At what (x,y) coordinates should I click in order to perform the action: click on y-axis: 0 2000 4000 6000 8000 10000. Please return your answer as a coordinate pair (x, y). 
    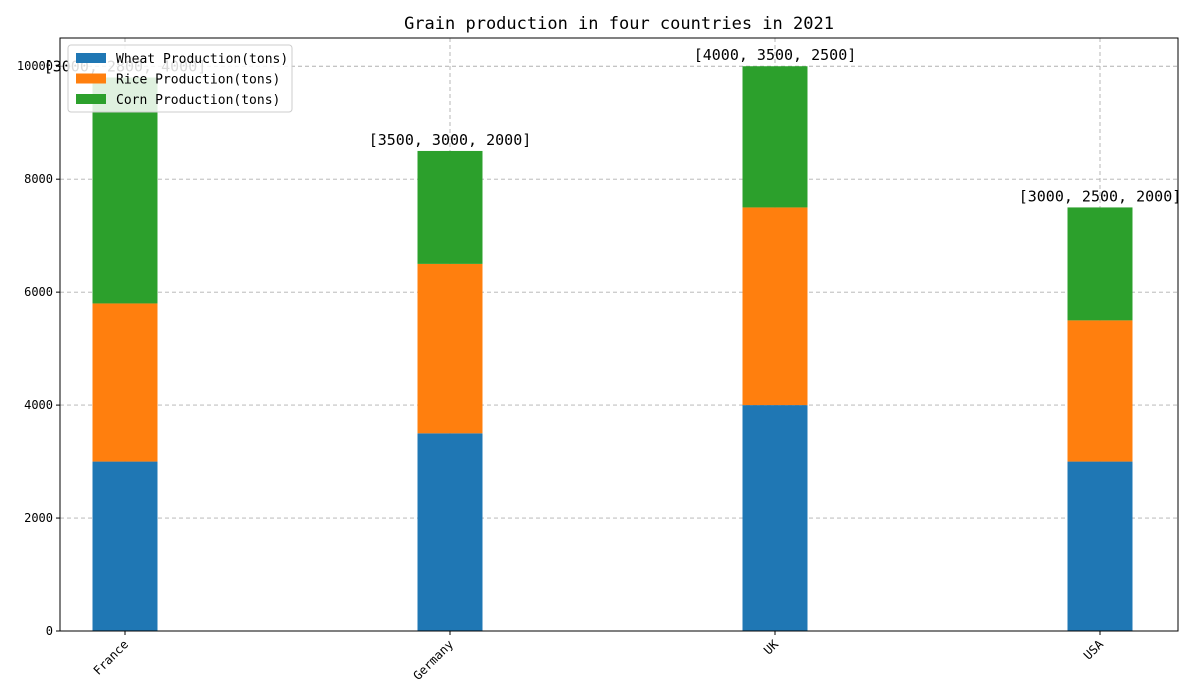
    Looking at the image, I should click on (38, 348).